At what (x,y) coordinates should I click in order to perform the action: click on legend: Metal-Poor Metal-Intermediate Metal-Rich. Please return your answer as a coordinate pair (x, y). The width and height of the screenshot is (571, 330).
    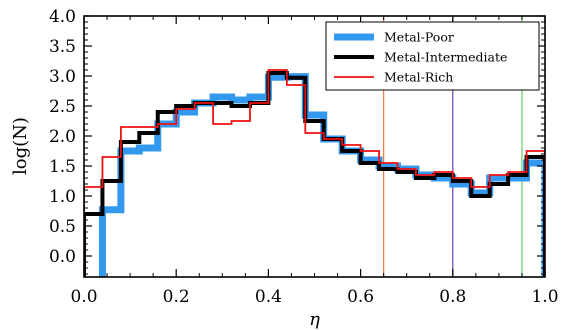
    Looking at the image, I should click on (432, 56).